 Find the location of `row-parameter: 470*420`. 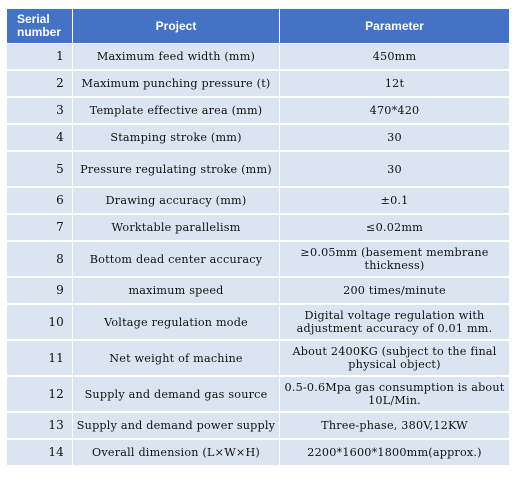

row-parameter: 470*420 is located at coordinates (394, 110).